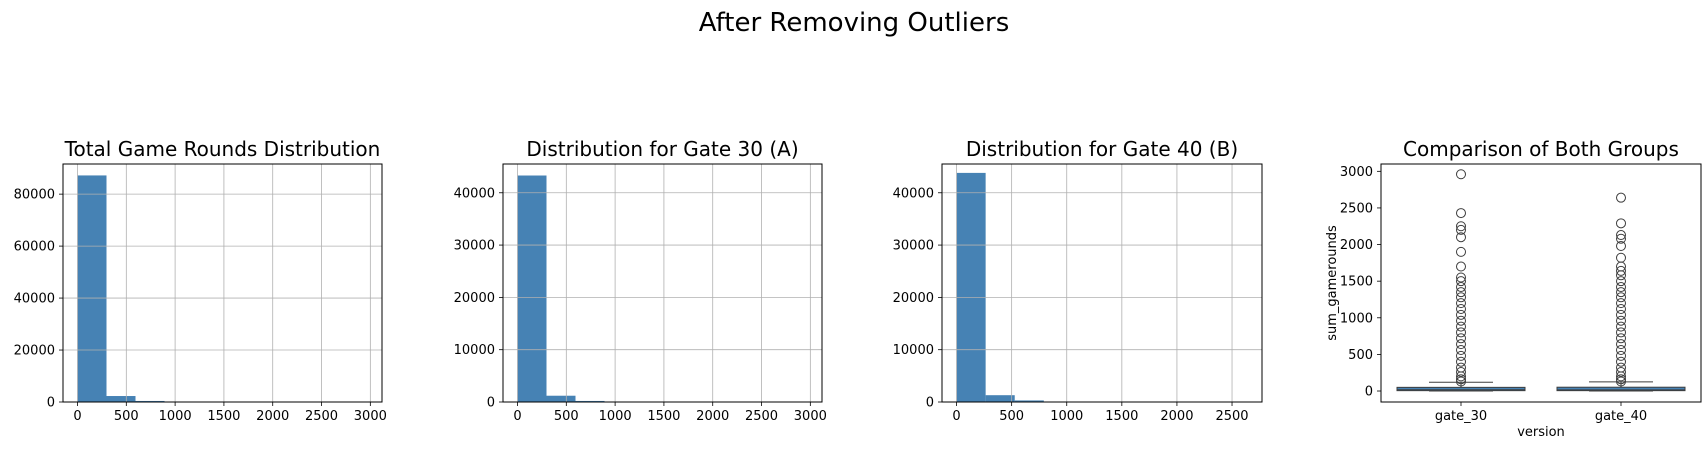 This screenshot has height=454, width=1708. I want to click on panel-title: Comparison of Both Groups, so click(1541, 149).